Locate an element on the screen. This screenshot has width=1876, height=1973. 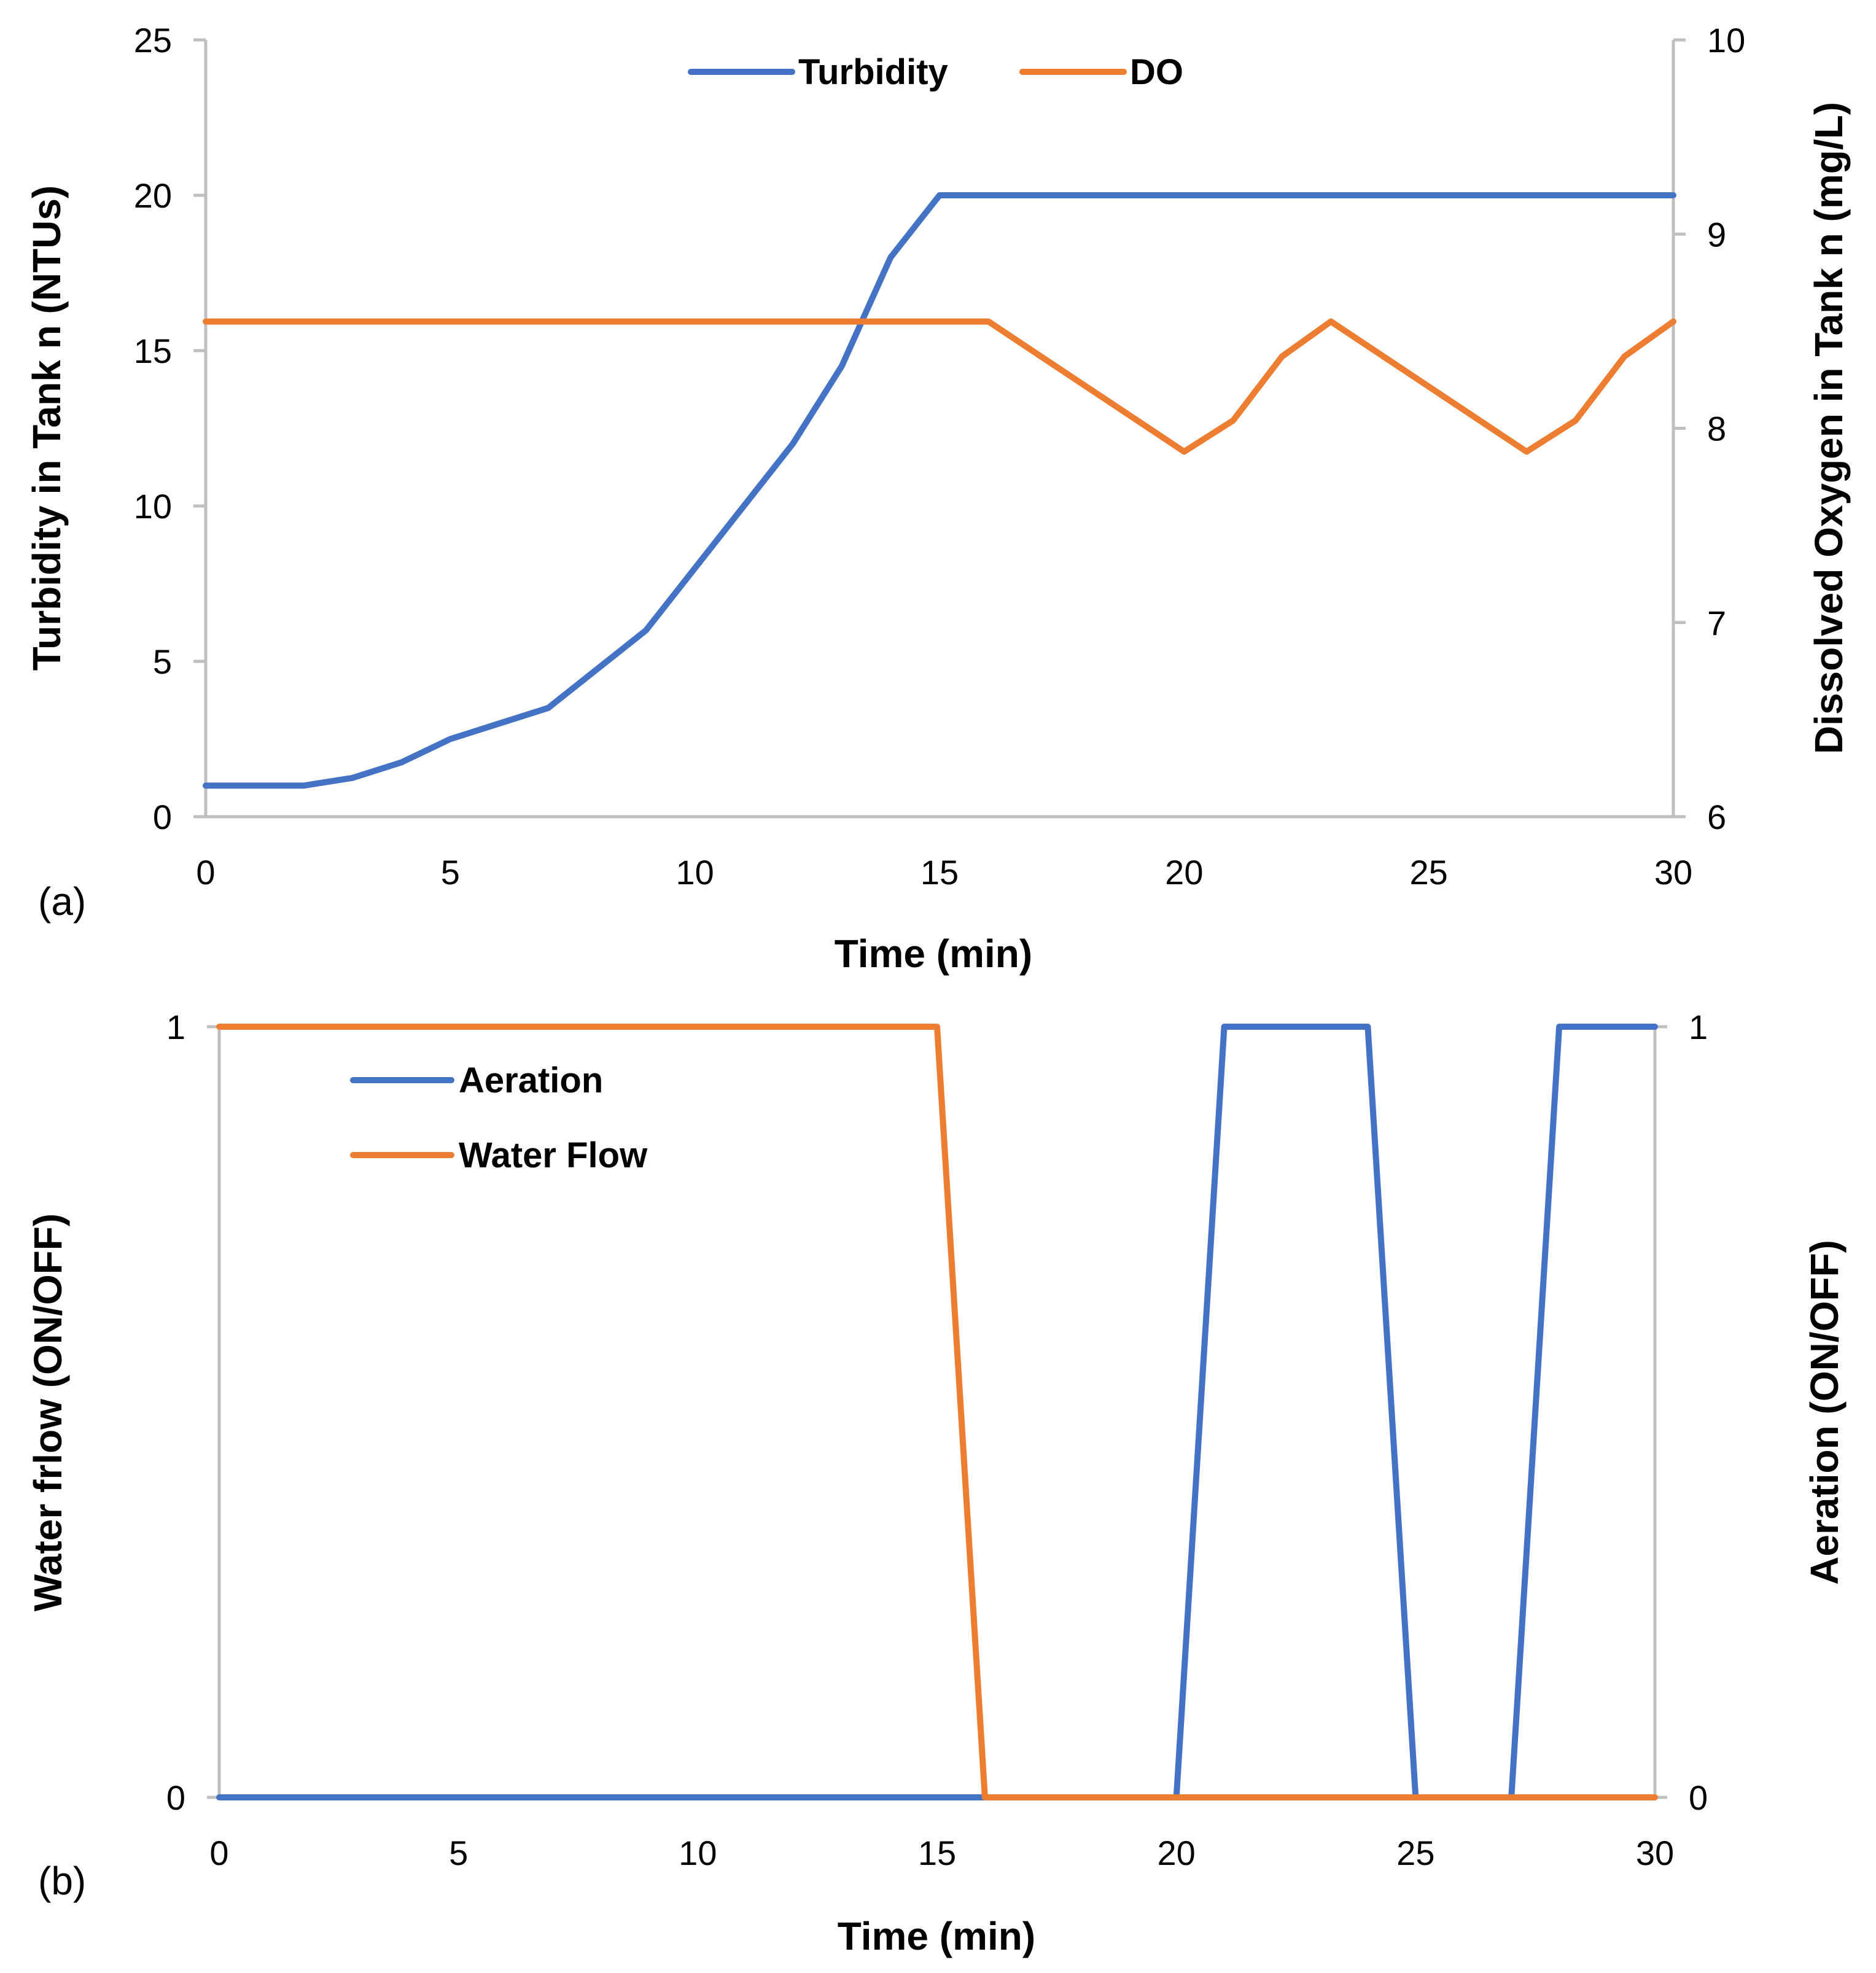
chart-a-left-tick-label: 5 is located at coordinates (162, 661).